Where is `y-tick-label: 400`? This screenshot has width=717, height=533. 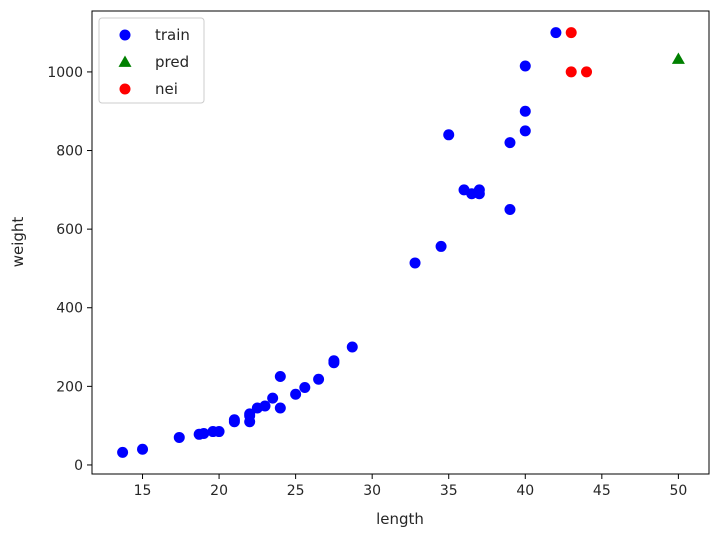 y-tick-label: 400 is located at coordinates (69, 309).